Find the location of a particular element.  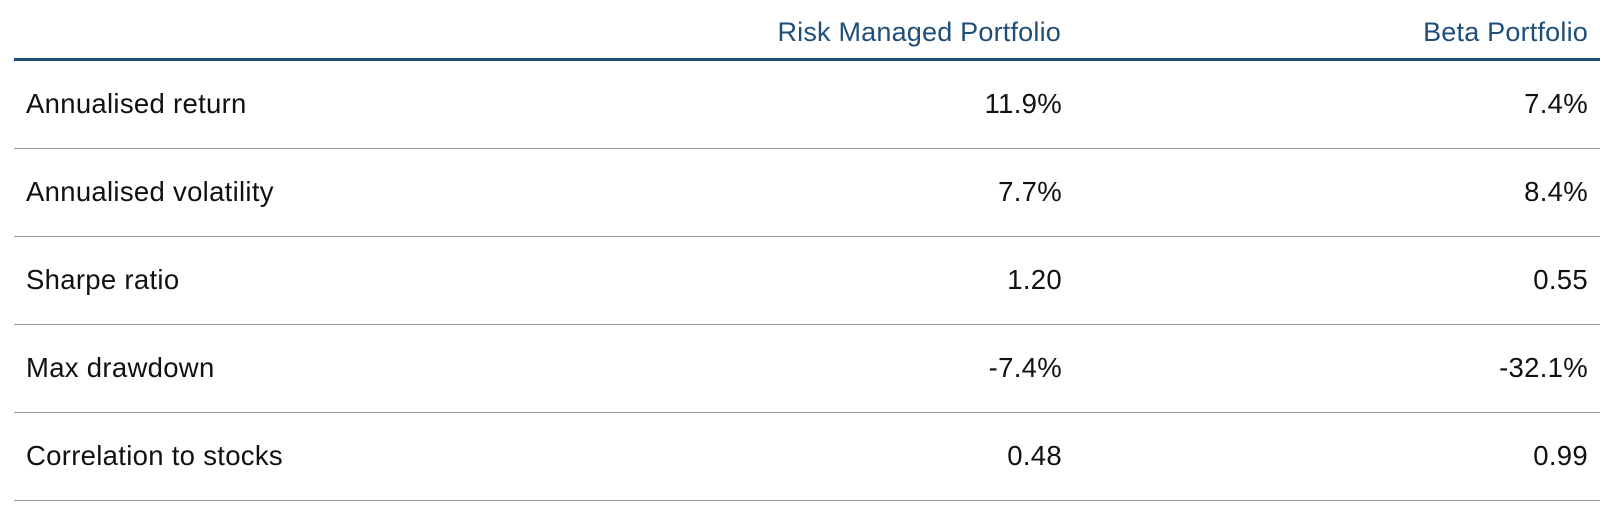

risk-managed-portfolio-header: Risk Managed Portfolio is located at coordinates (849, 30).